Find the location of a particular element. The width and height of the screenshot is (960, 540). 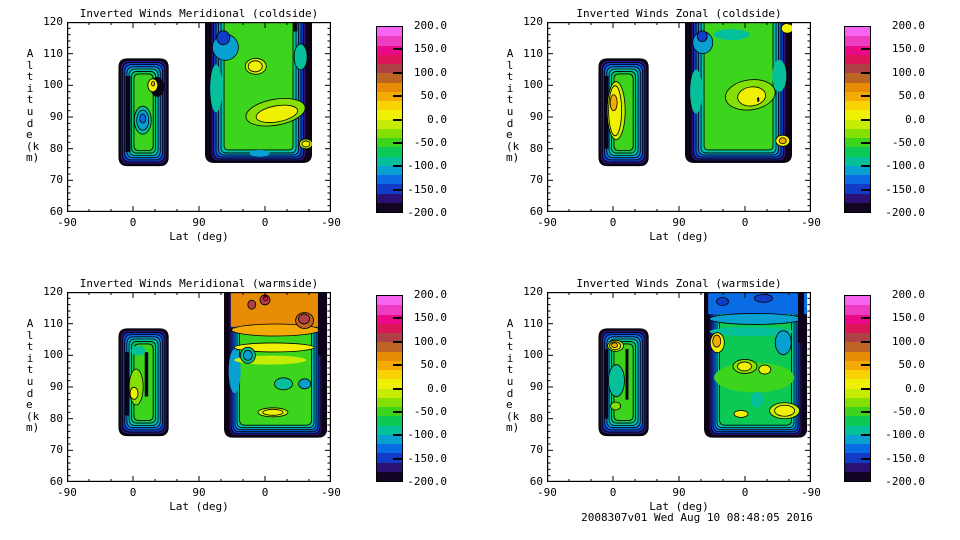

y-tick-label: 110 is located at coordinates (533, 53).